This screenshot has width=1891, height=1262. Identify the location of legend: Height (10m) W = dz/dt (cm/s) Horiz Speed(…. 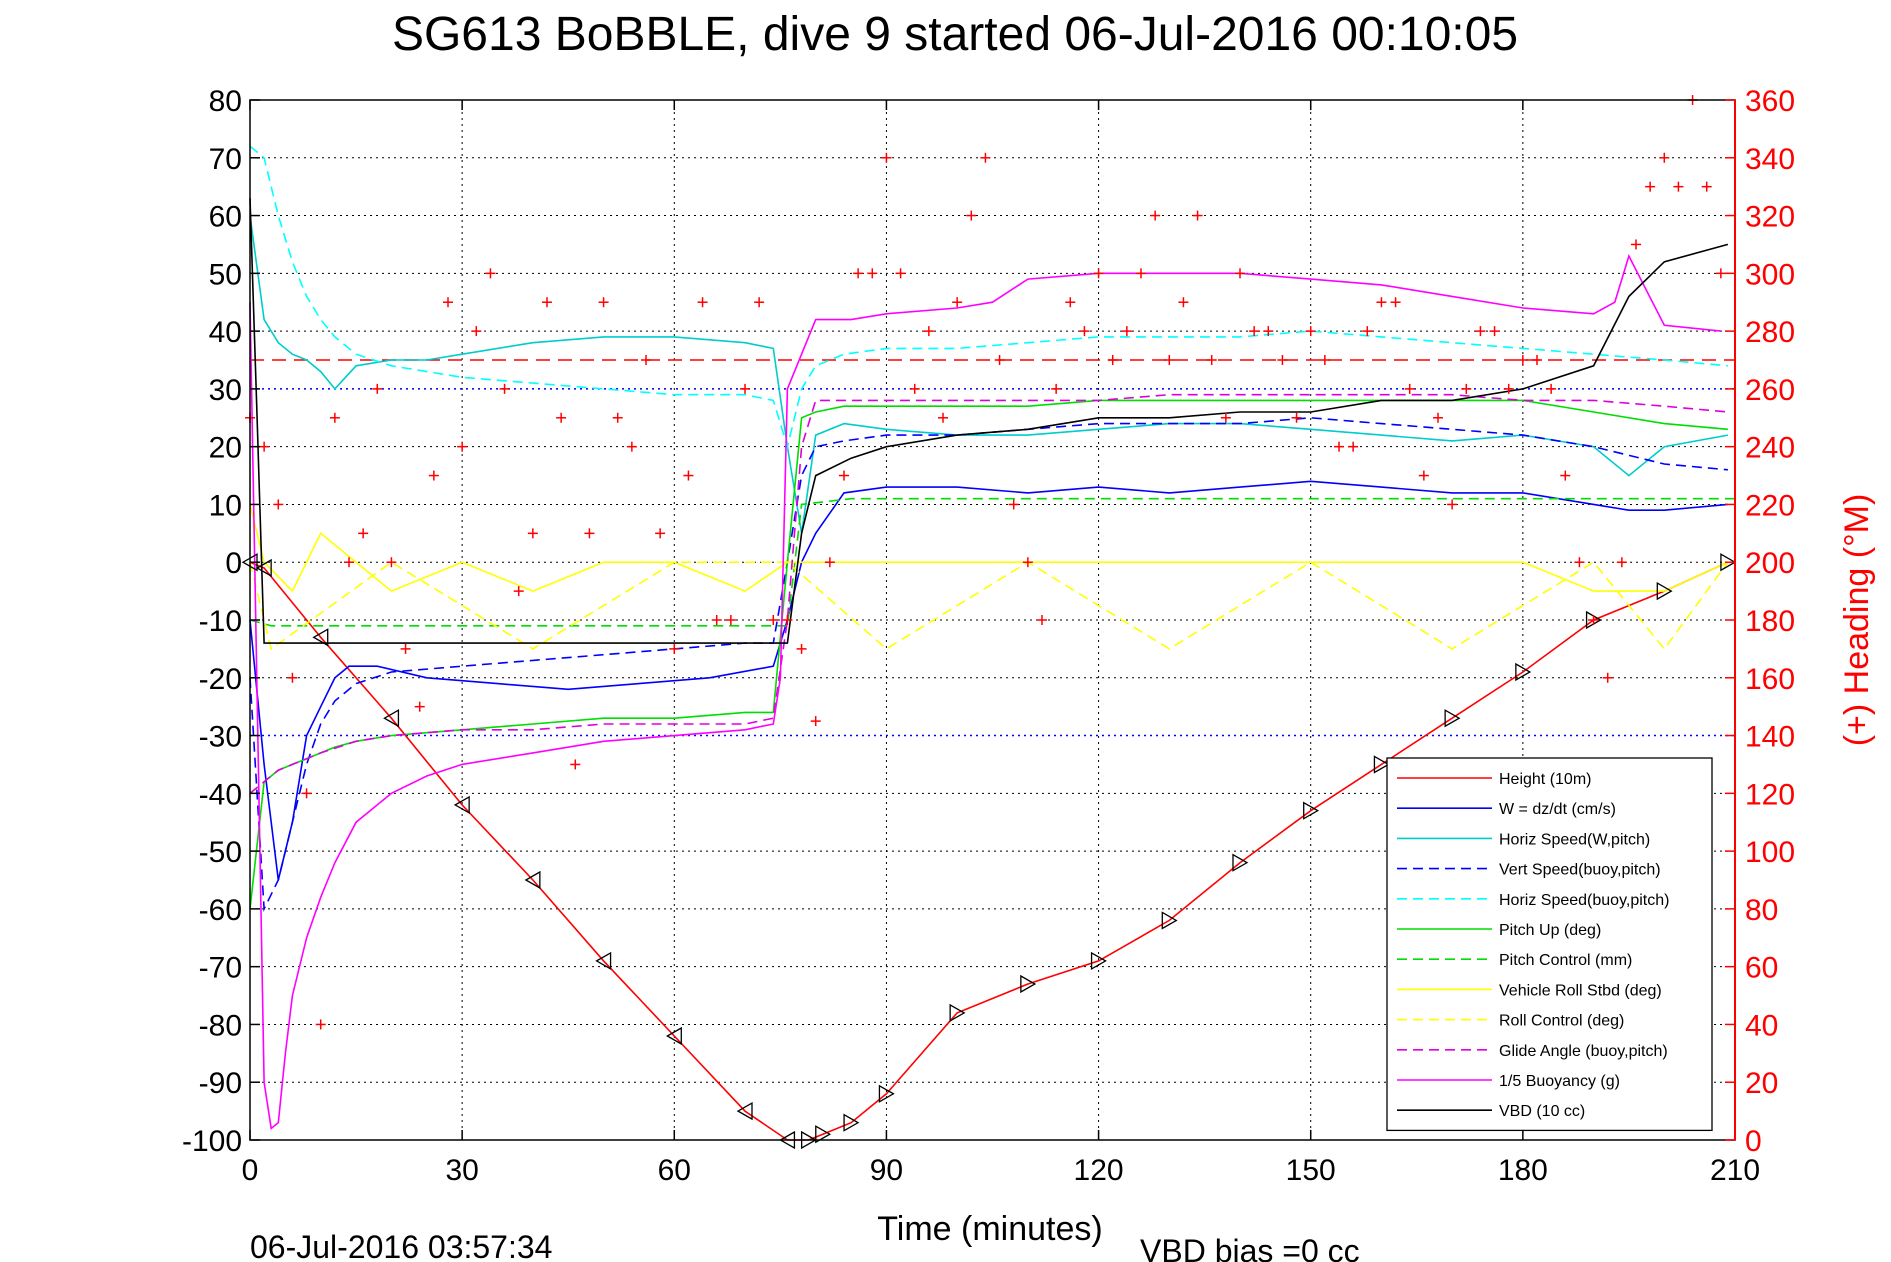
(1549, 944).